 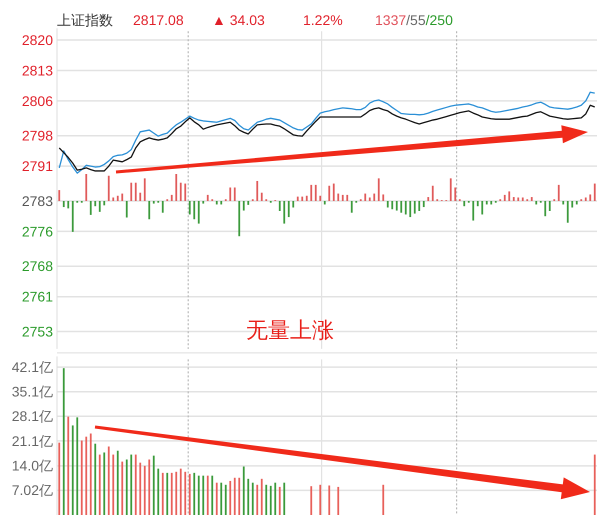 What do you see at coordinates (38, 266) in the screenshot?
I see `y-tick-label: 2768` at bounding box center [38, 266].